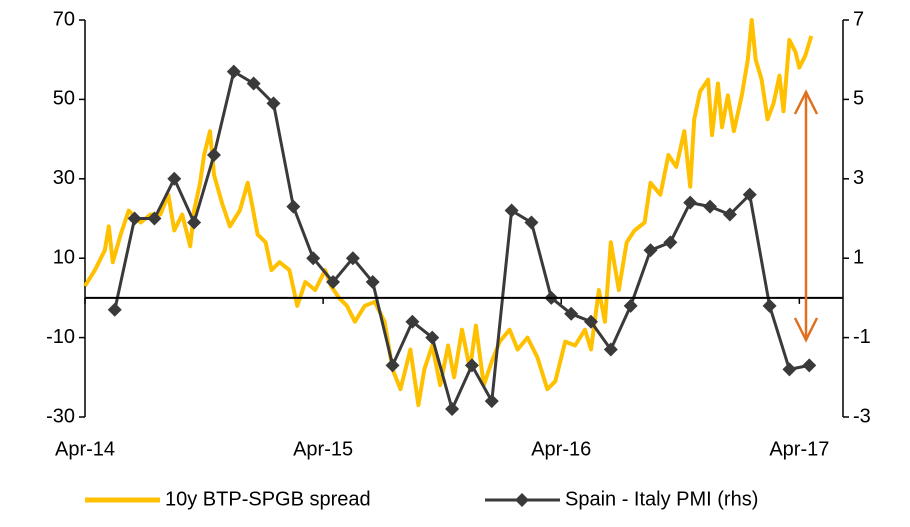 The width and height of the screenshot is (910, 527). I want to click on y2-tick-label: -1, so click(862, 337).